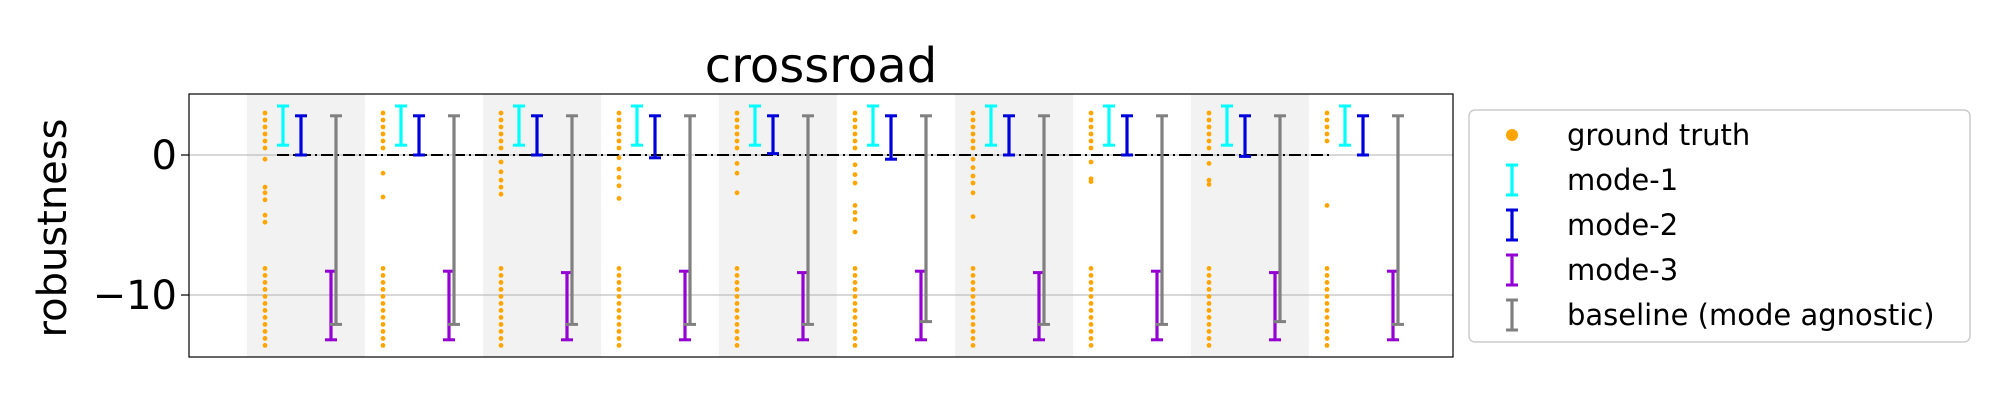  Describe the element at coordinates (141, 226) in the screenshot. I see `y-axis-ticks: 0 −10` at that location.